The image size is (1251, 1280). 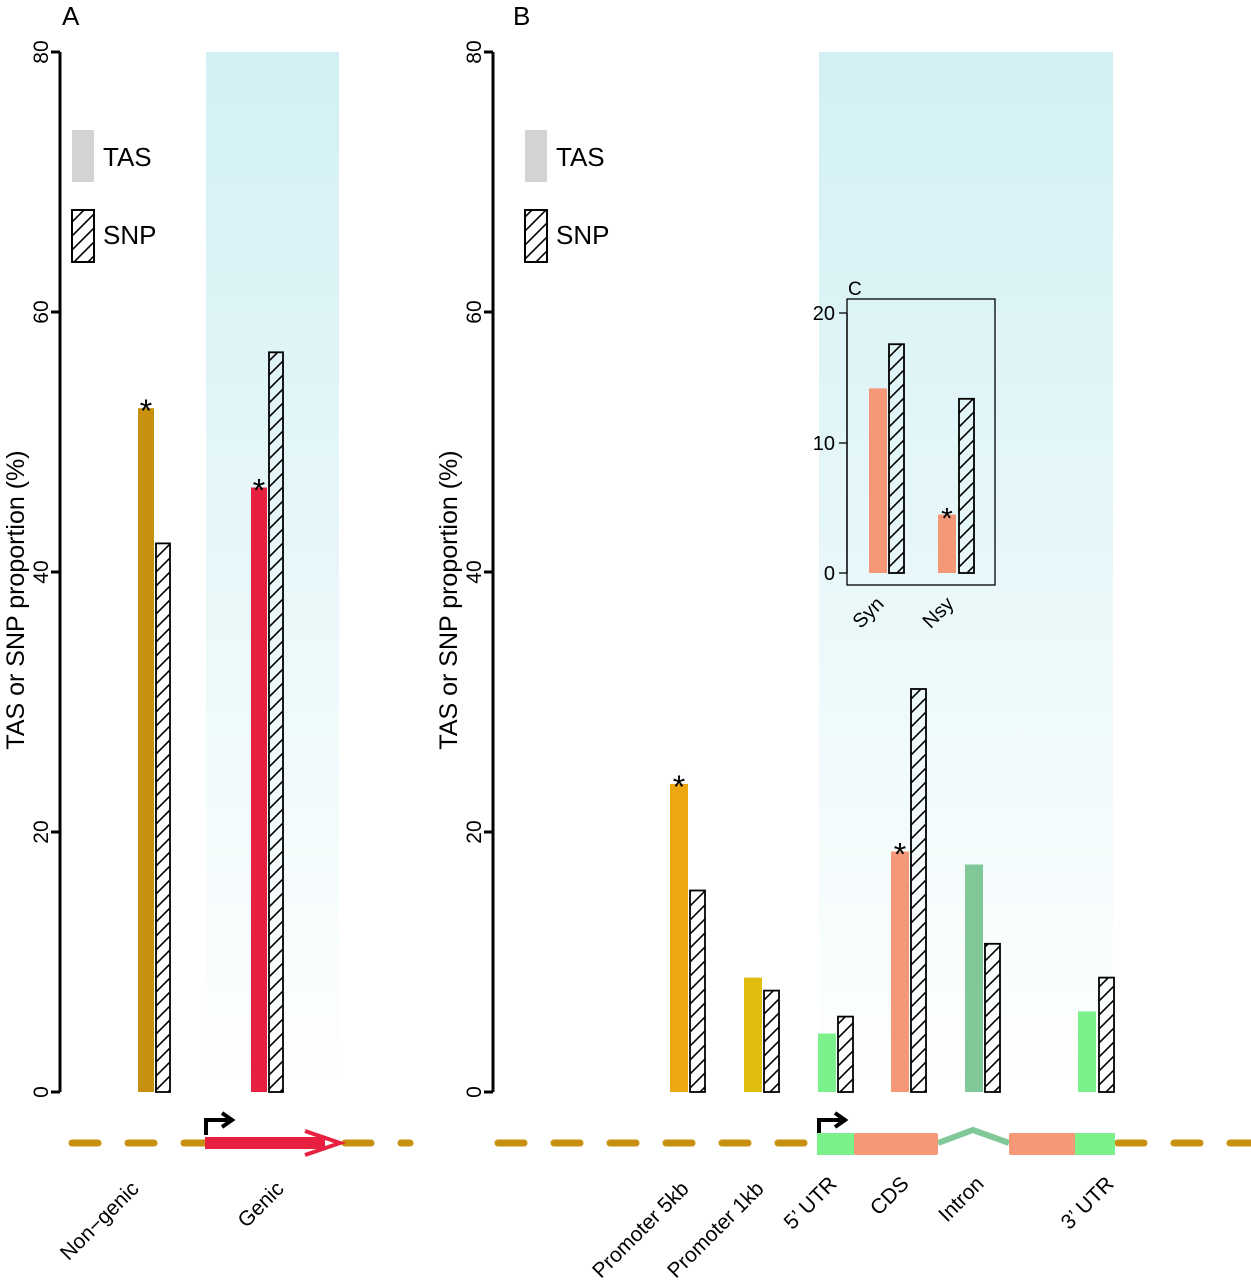 I want to click on x-tick-label: 5’ UTR, so click(x=811, y=1203).